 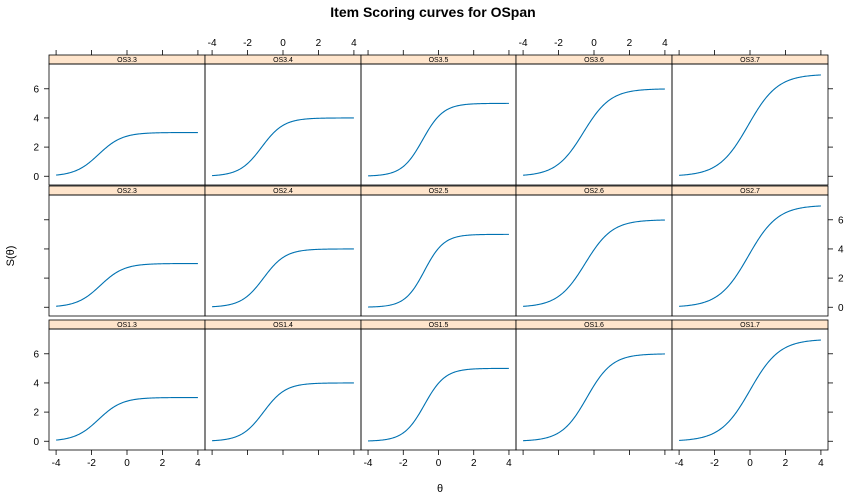 What do you see at coordinates (750, 325) in the screenshot?
I see `panel-strip-label: OS1.7` at bounding box center [750, 325].